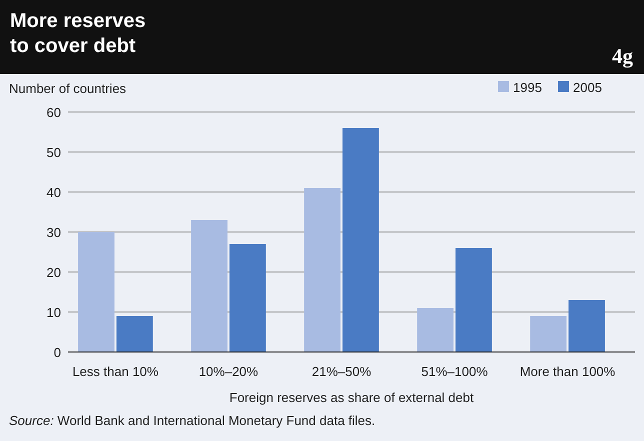 Image resolution: width=644 pixels, height=441 pixels. Describe the element at coordinates (53, 192) in the screenshot. I see `y-tick-label: 40` at that location.